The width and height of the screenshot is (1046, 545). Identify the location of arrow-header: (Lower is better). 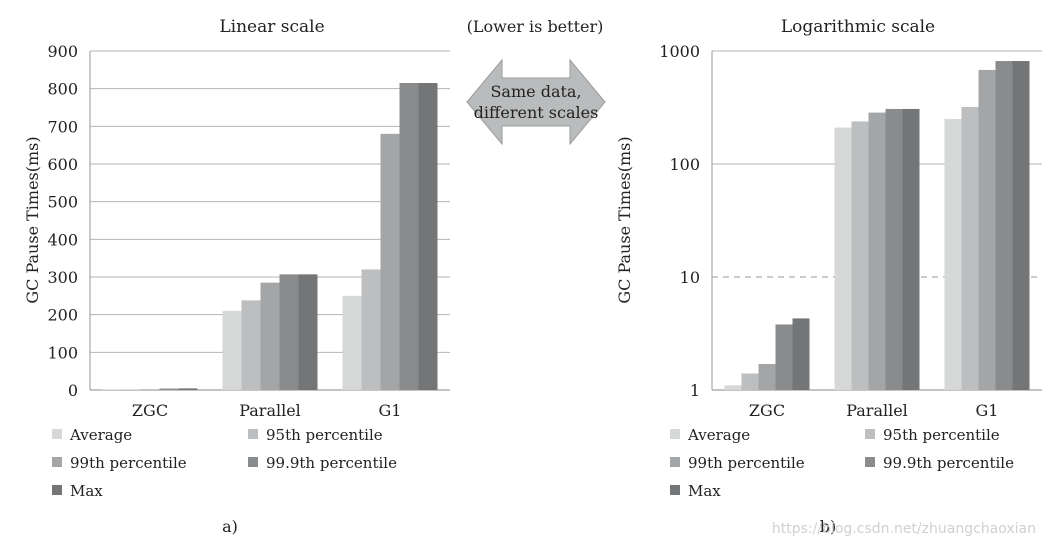
(535, 26).